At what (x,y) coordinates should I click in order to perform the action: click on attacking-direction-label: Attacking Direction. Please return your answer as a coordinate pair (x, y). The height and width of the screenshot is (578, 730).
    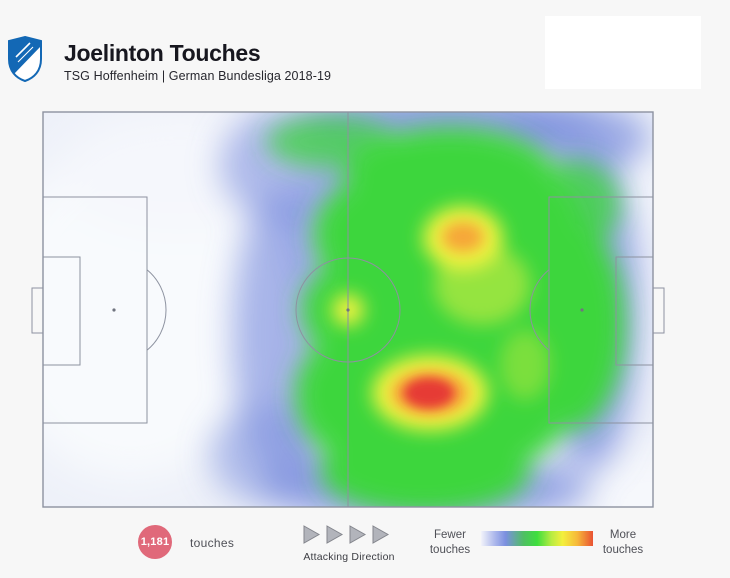
    Looking at the image, I should click on (349, 557).